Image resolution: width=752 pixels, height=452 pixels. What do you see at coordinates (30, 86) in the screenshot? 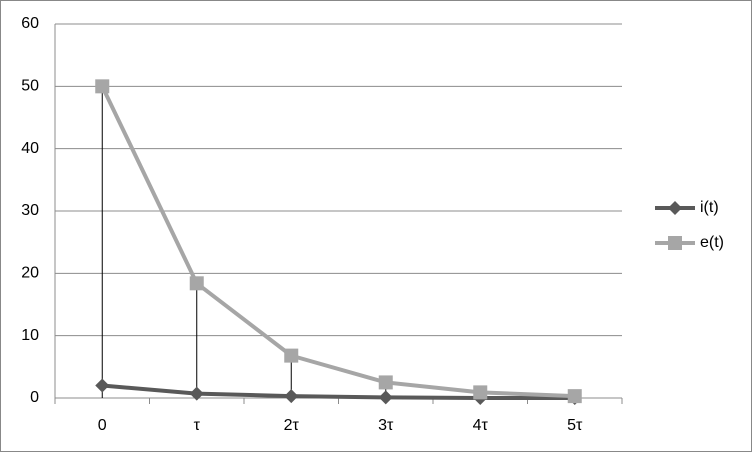
I see `y-tick-label: 50` at bounding box center [30, 86].